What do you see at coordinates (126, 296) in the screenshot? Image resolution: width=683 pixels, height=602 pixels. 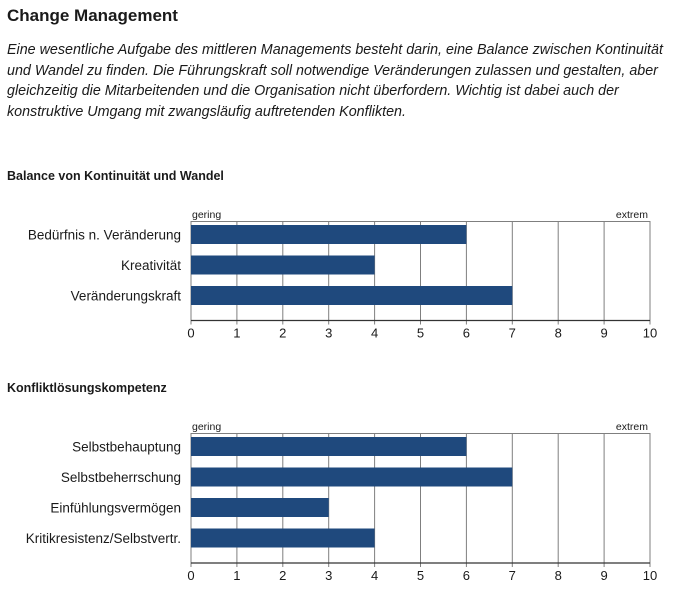 I see `category-label: Veränderungskraft` at bounding box center [126, 296].